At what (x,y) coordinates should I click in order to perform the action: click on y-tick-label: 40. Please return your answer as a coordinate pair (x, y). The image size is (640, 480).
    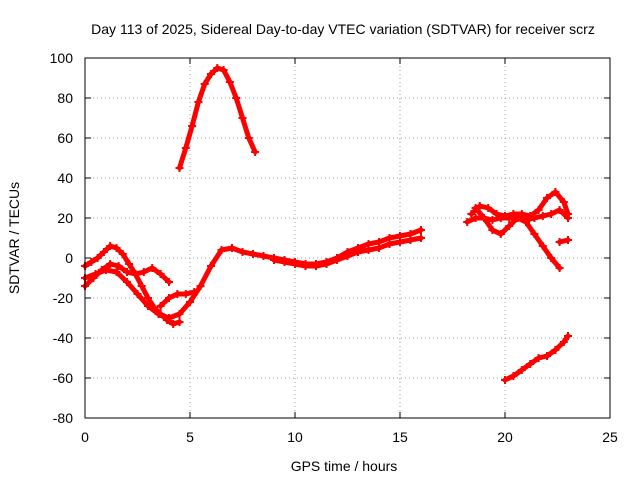
    Looking at the image, I should click on (65, 178).